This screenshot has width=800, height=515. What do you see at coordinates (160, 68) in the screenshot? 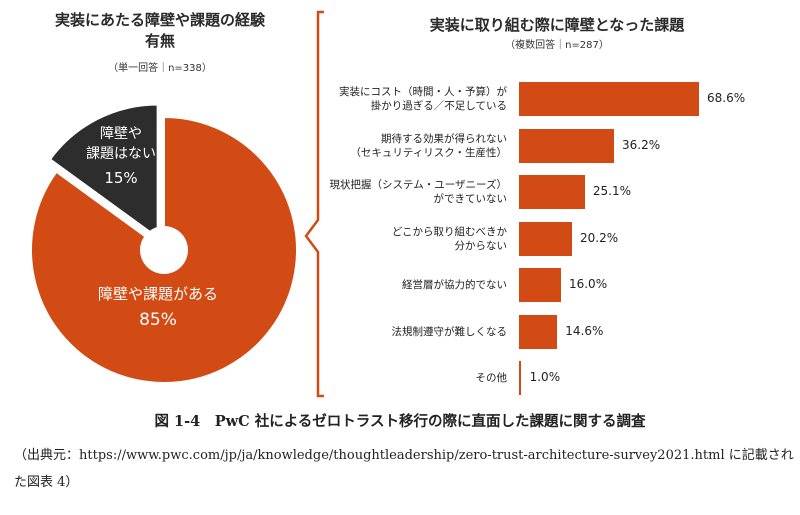
I see `pie-chart-note: （単一回答｜n=338）` at bounding box center [160, 68].